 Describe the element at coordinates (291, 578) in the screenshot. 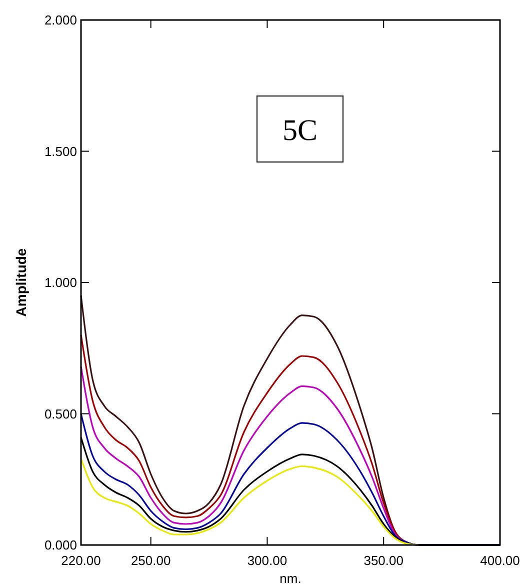

I see `x-axis-title: nm.` at that location.